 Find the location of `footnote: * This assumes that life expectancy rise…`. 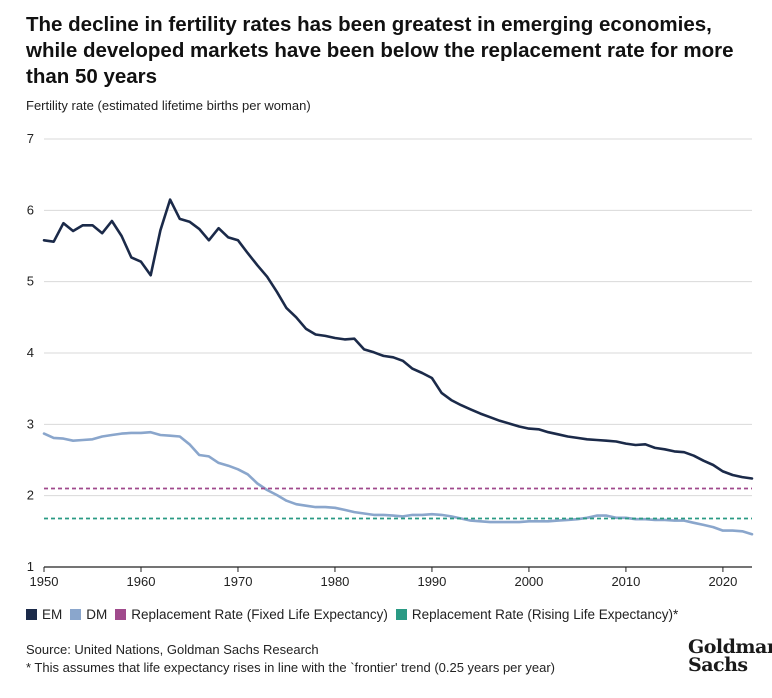

footnote: * This assumes that life expectancy rise… is located at coordinates (290, 667).